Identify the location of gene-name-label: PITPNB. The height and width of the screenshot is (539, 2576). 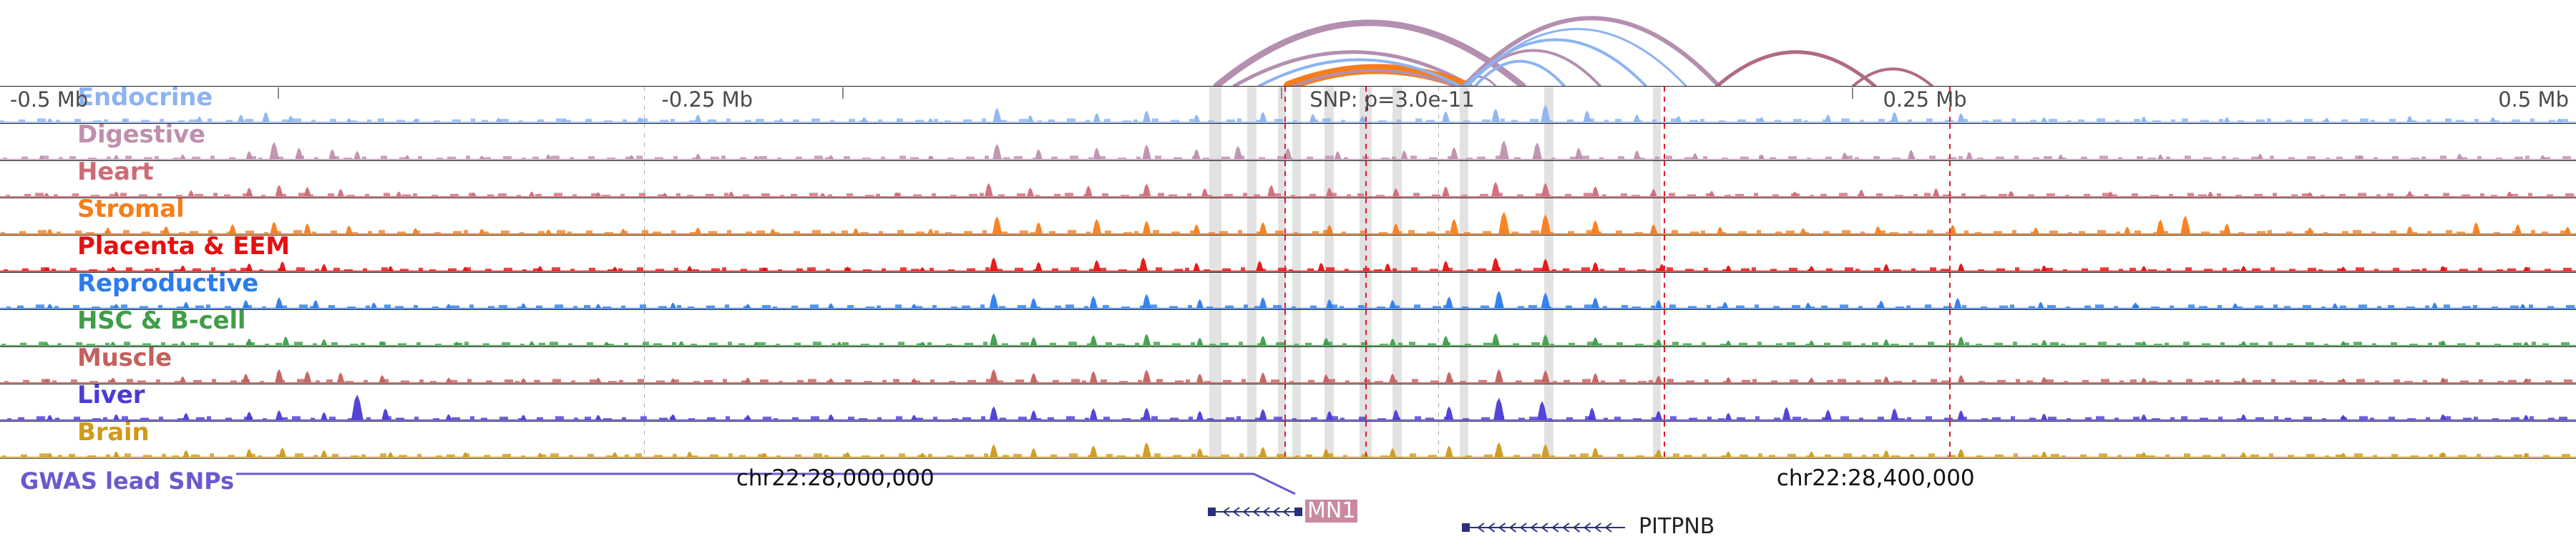
(1677, 526).